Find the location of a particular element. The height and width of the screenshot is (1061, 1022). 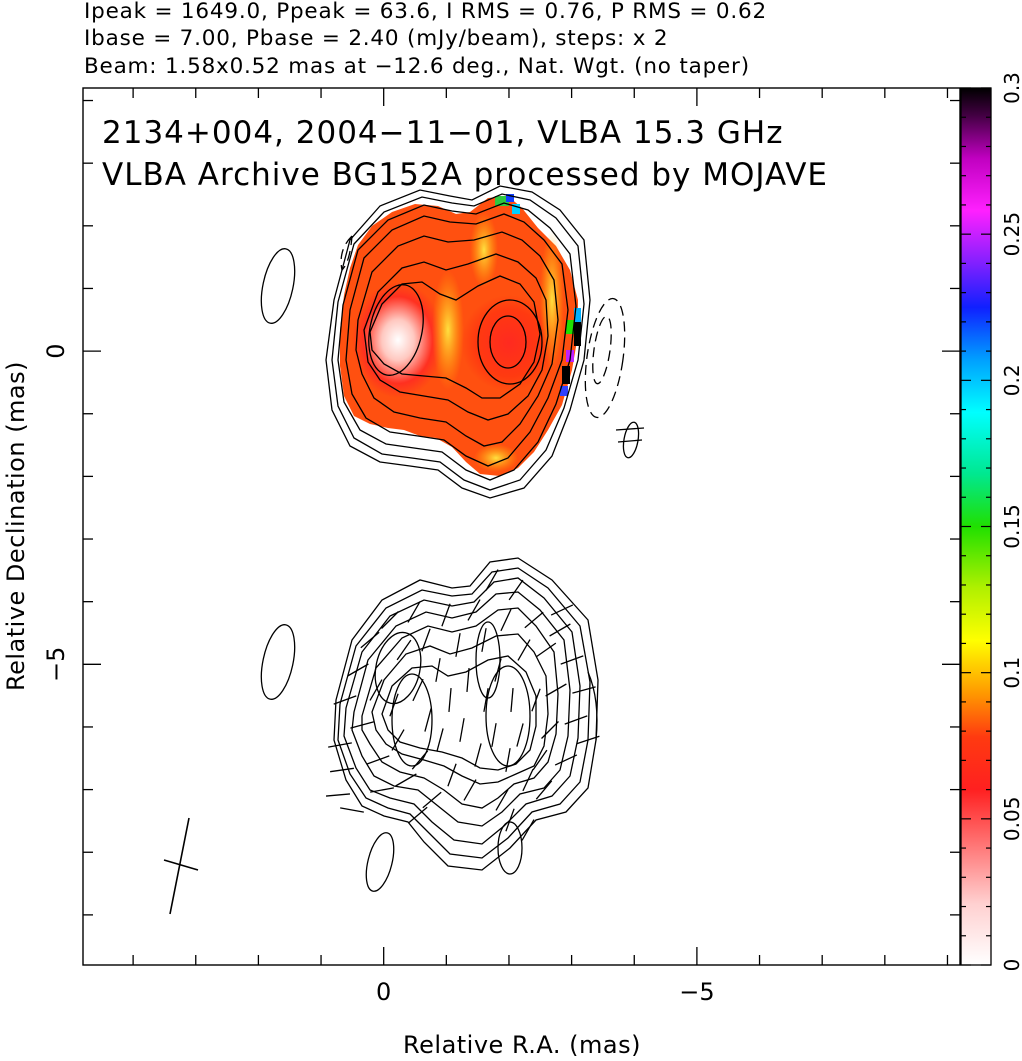

colorbar-tick-label: 0.1 is located at coordinates (1011, 673).